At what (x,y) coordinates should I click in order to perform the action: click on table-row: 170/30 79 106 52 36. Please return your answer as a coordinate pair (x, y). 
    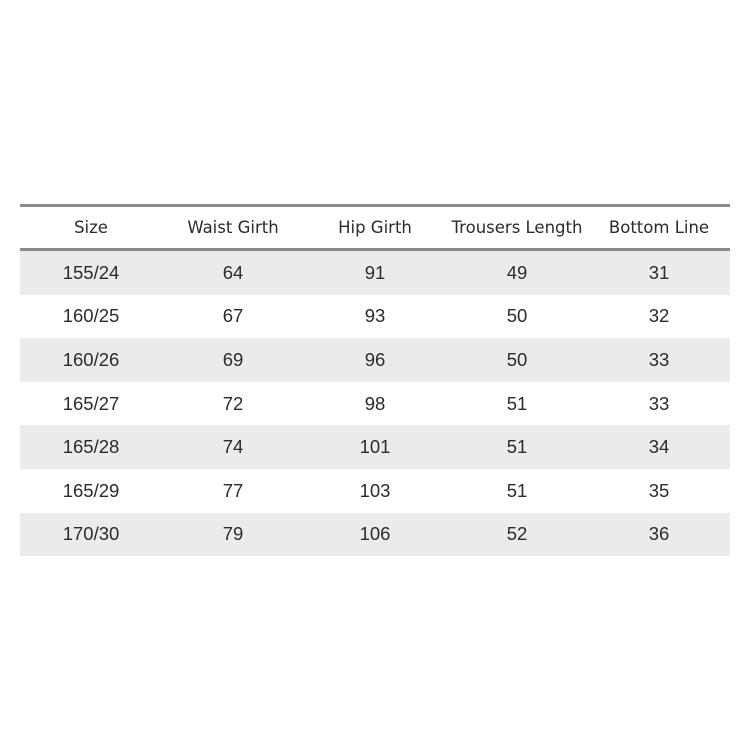
    Looking at the image, I should click on (375, 534).